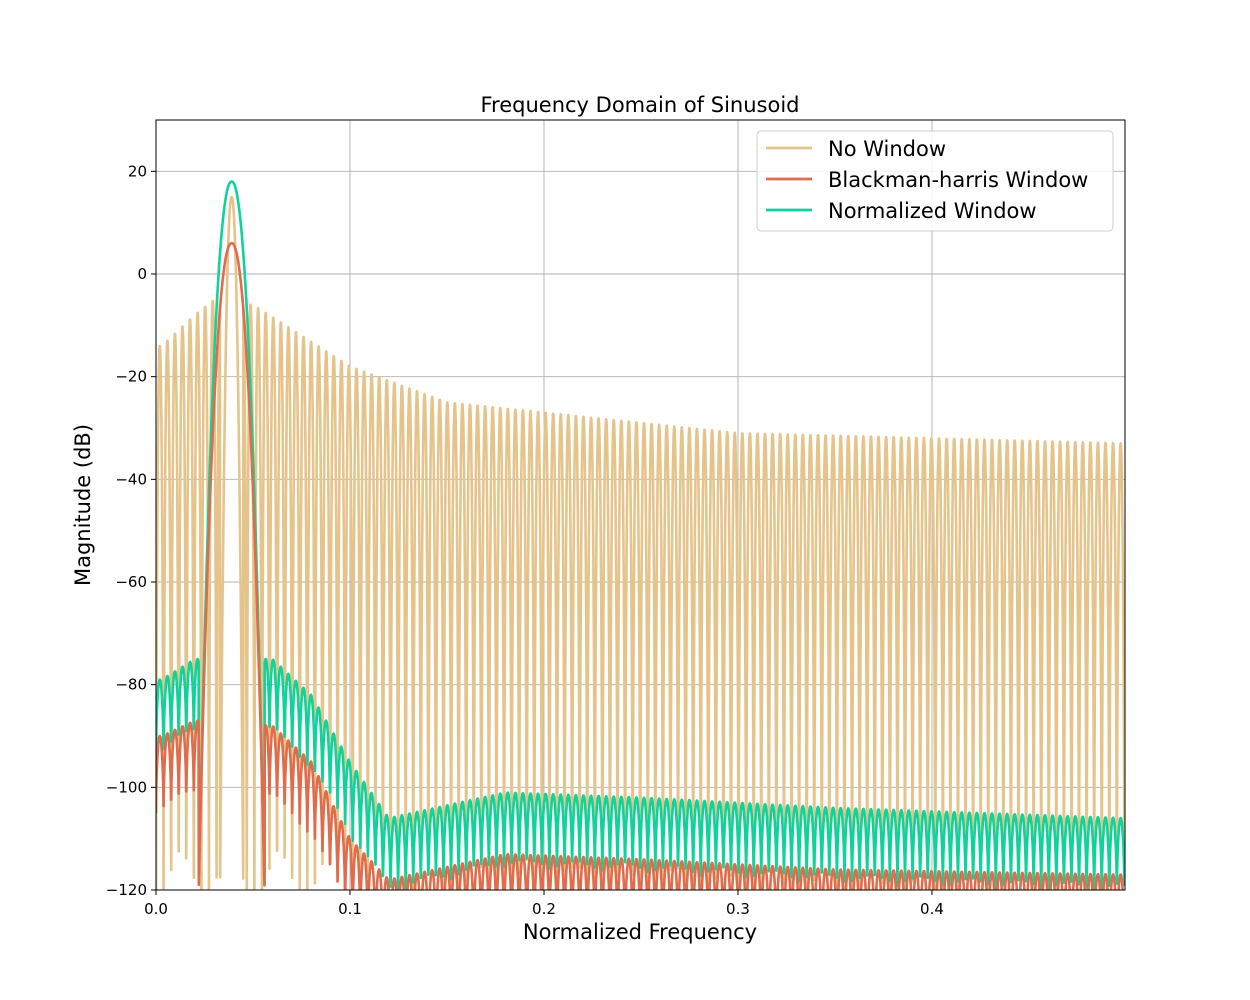 The height and width of the screenshot is (1000, 1250). I want to click on x-tick-label: 0.2, so click(544, 909).